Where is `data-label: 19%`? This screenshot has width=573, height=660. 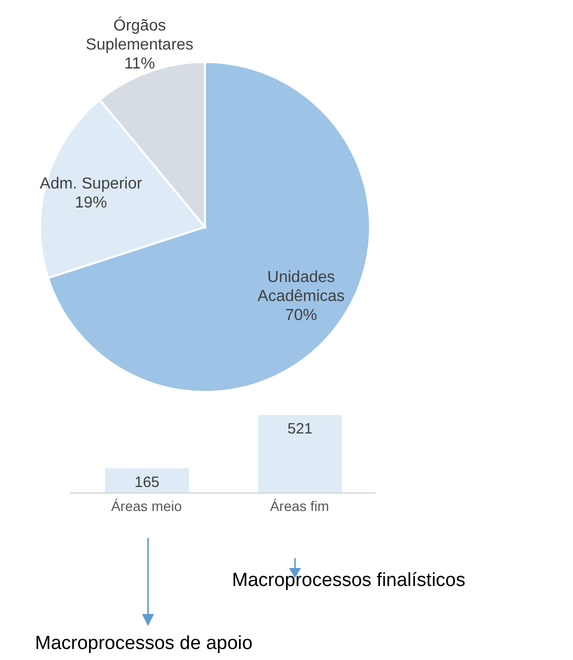
data-label: 19% is located at coordinates (90, 203).